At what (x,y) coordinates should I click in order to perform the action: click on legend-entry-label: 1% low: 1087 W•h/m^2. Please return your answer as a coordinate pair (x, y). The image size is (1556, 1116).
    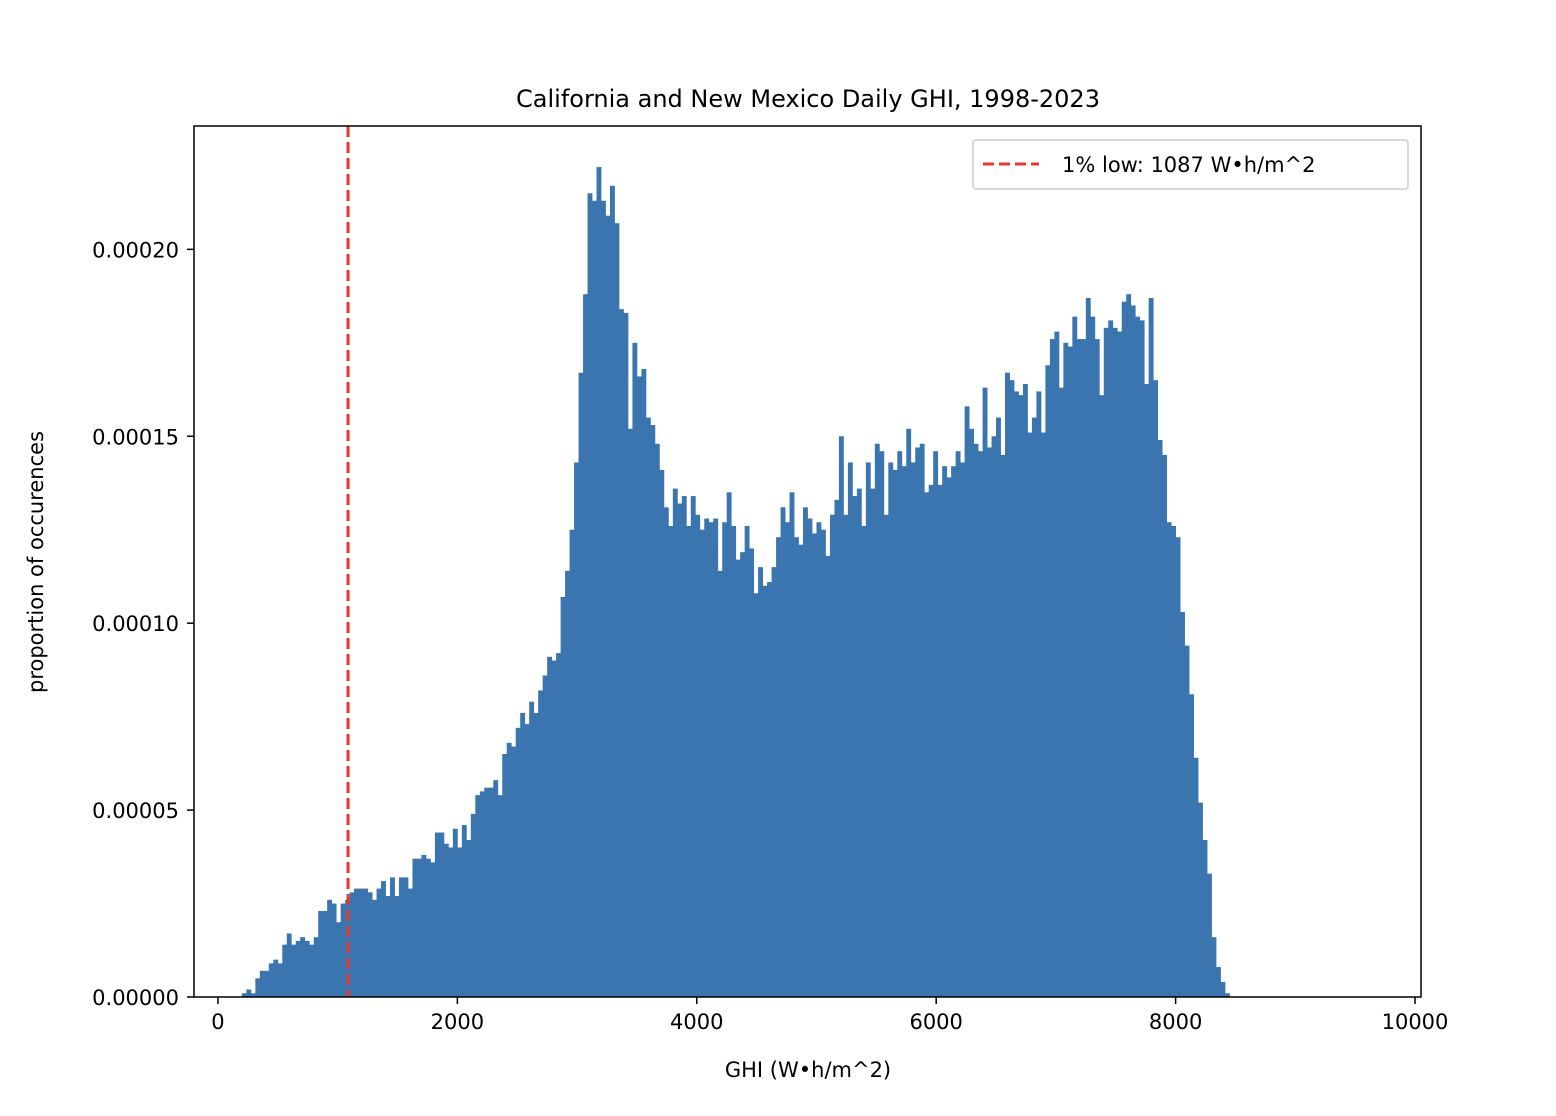
    Looking at the image, I should click on (1189, 165).